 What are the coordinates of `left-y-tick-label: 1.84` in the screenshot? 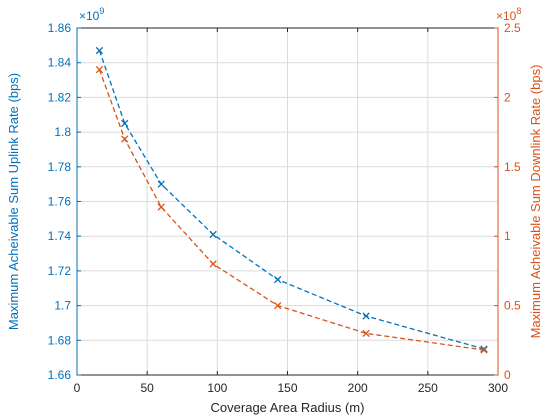 It's located at (60, 63).